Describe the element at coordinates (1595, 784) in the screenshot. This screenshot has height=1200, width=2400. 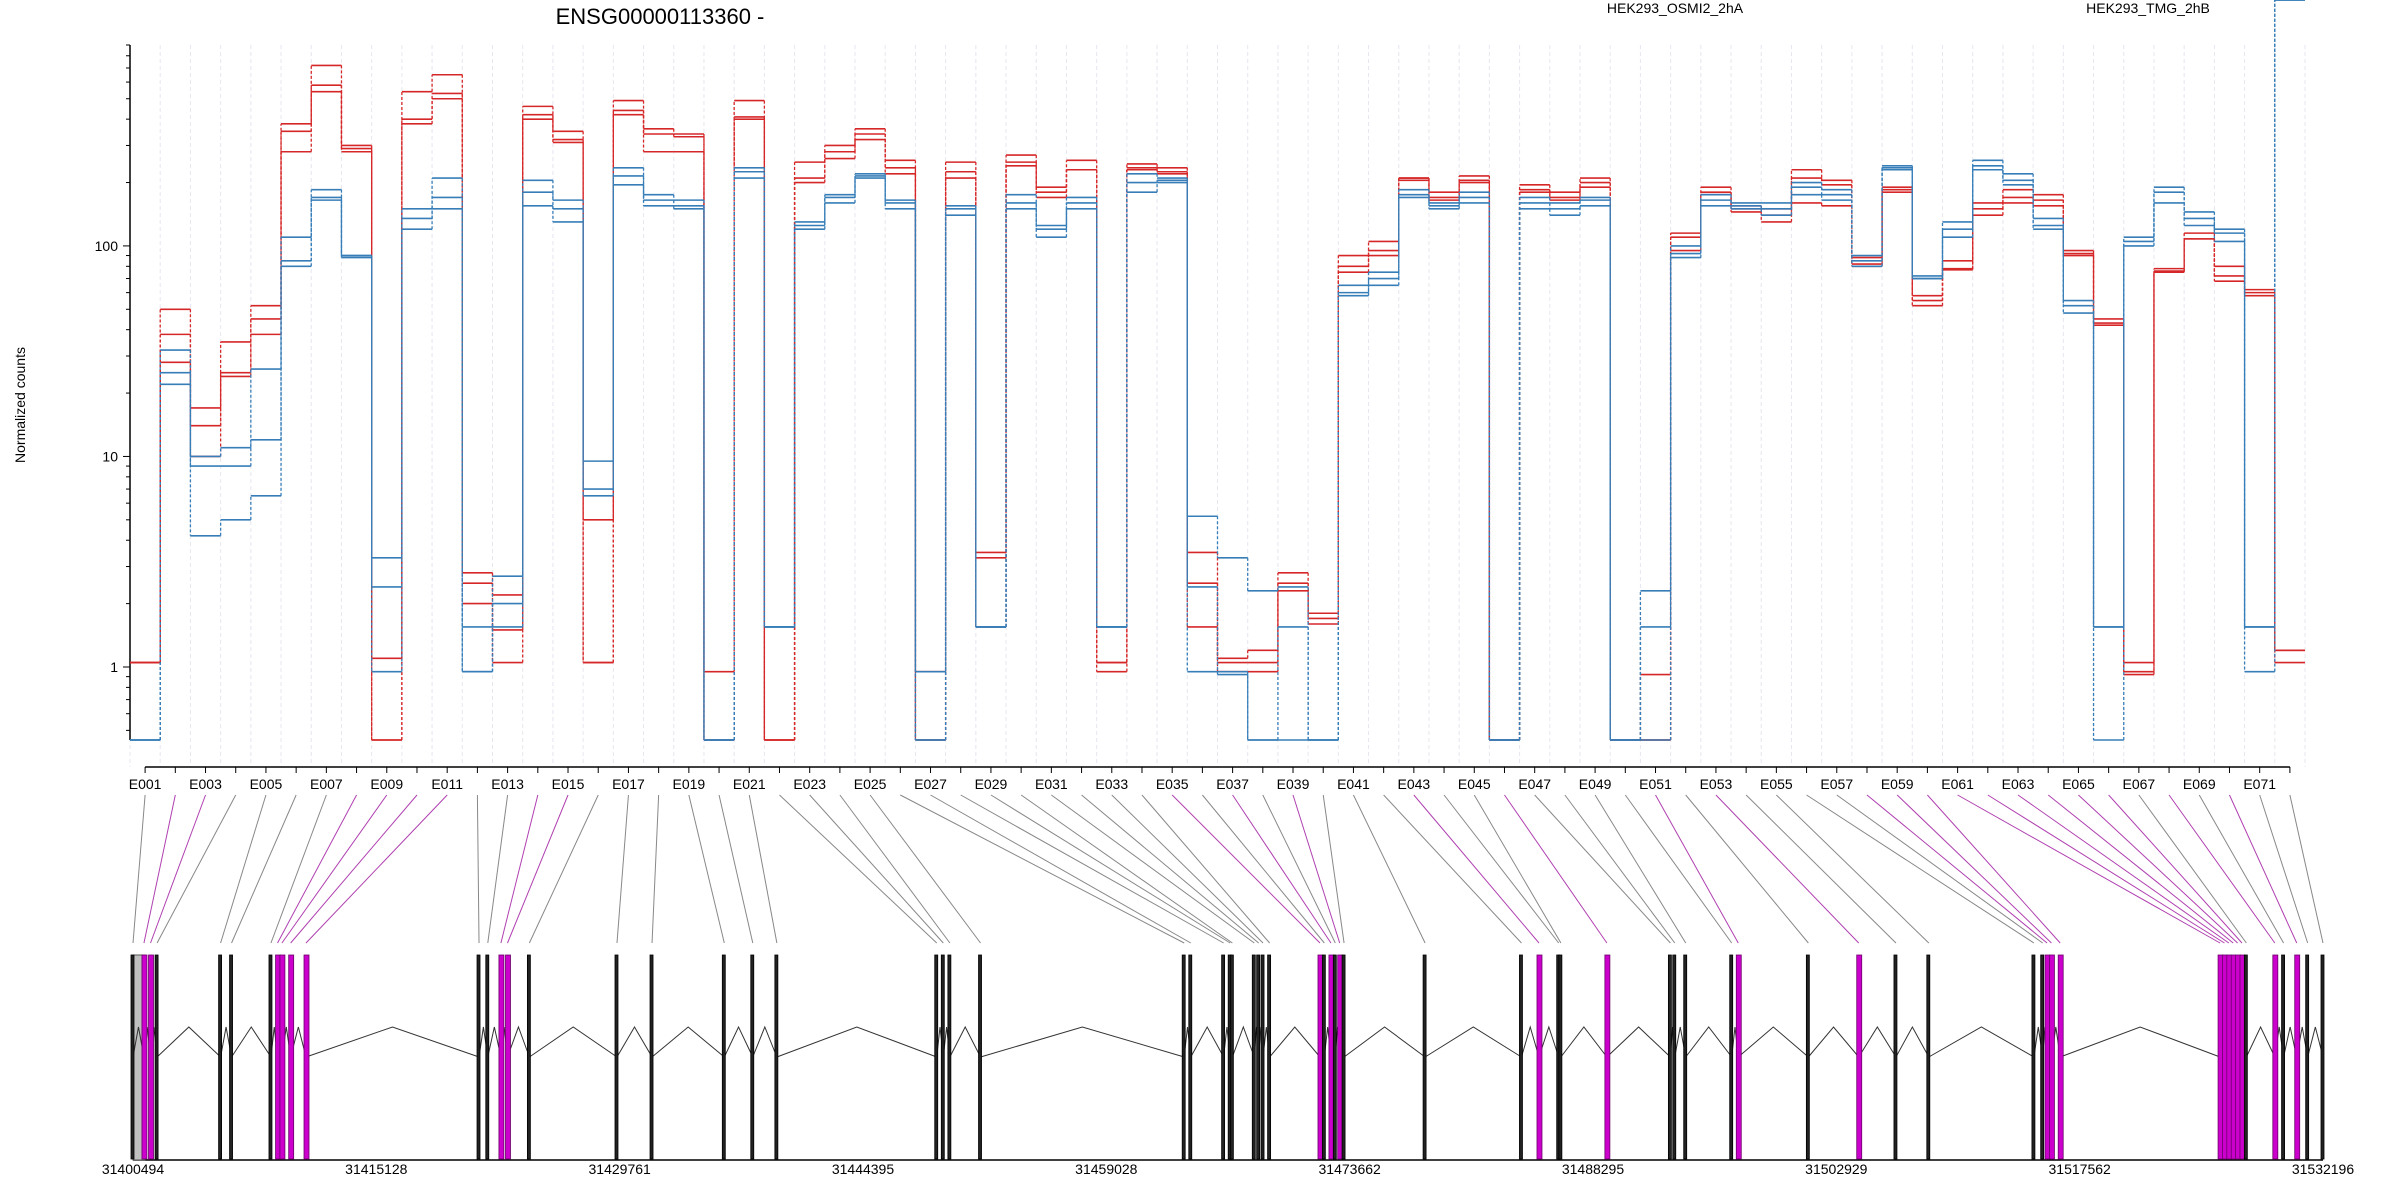
I see `x-tick-label: E049` at that location.